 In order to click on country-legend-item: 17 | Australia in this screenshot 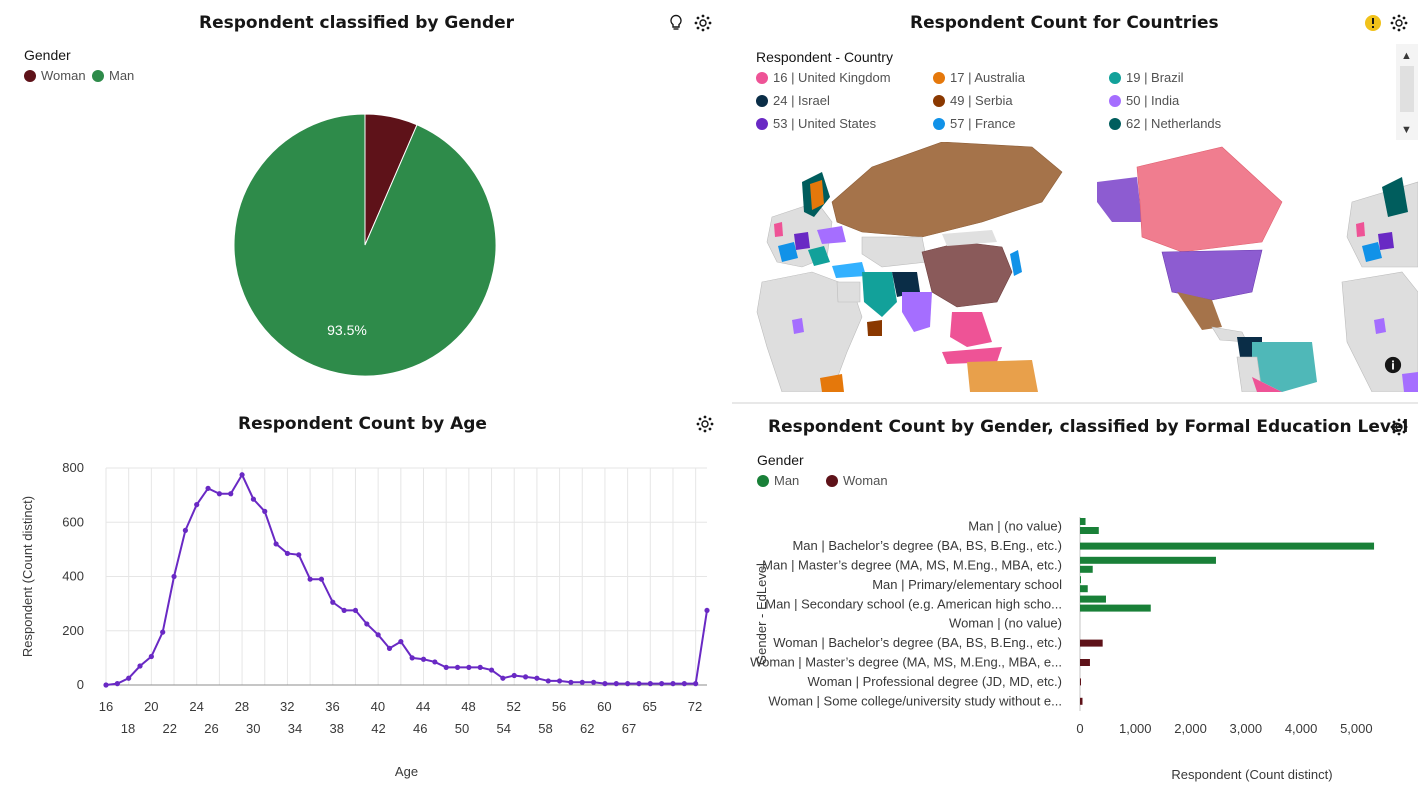, I will do `click(979, 77)`.